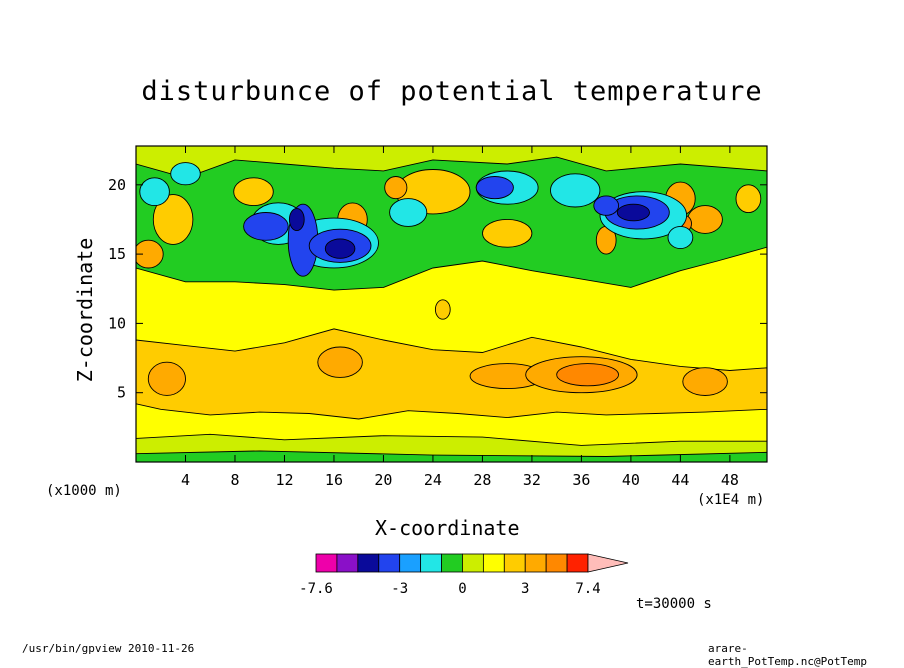  What do you see at coordinates (587, 589) in the screenshot?
I see `colorbar-tick-label: 7.4` at bounding box center [587, 589].